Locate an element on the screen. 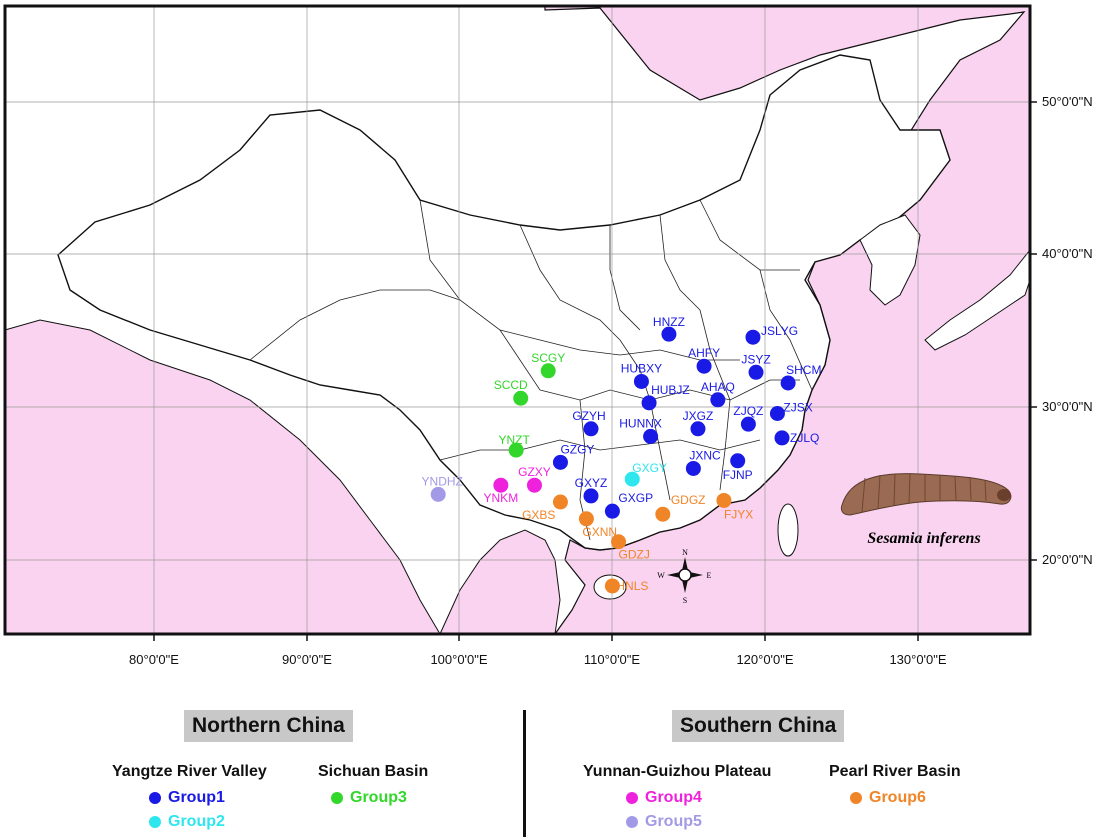 This screenshot has width=1112, height=837. site-label-gxyz: GXYZ is located at coordinates (591, 483).